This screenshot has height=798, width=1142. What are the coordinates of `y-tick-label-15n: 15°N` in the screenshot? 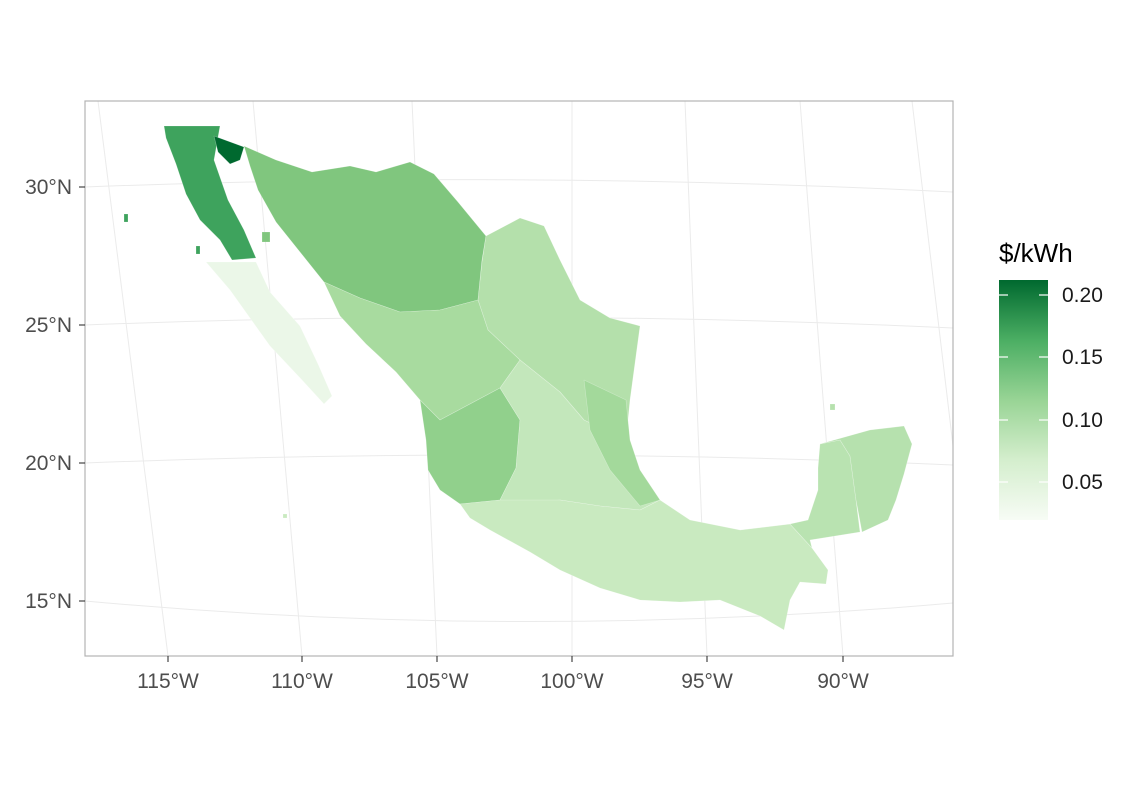 It's located at (48, 601).